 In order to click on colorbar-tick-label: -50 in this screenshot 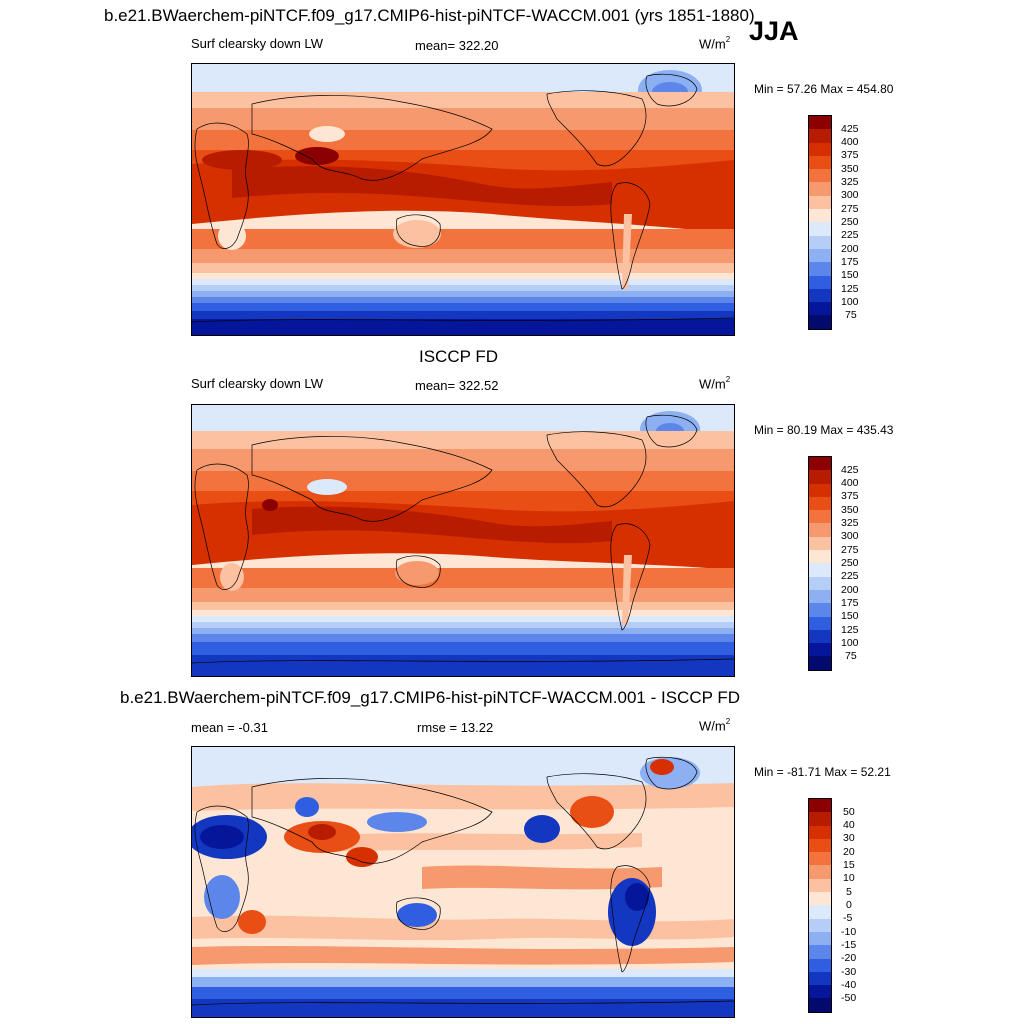, I will do `click(849, 998)`.